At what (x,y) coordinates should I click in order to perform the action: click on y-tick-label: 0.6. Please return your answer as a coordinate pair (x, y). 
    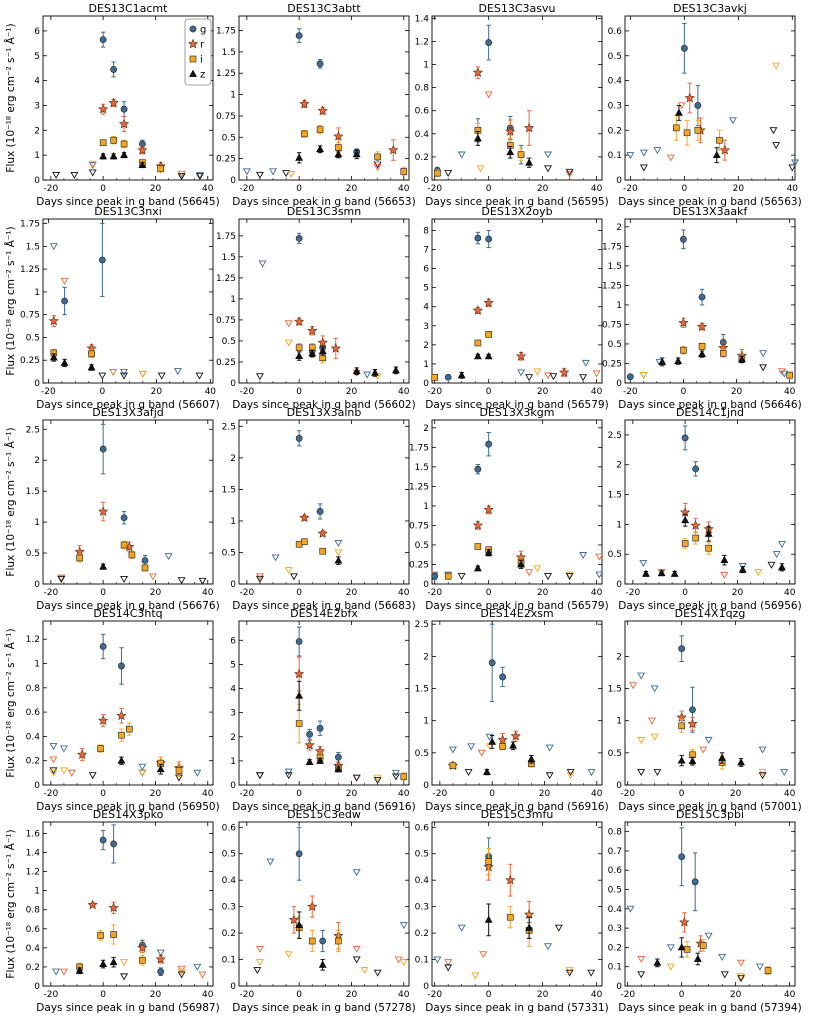
    Looking at the image, I should click on (33, 930).